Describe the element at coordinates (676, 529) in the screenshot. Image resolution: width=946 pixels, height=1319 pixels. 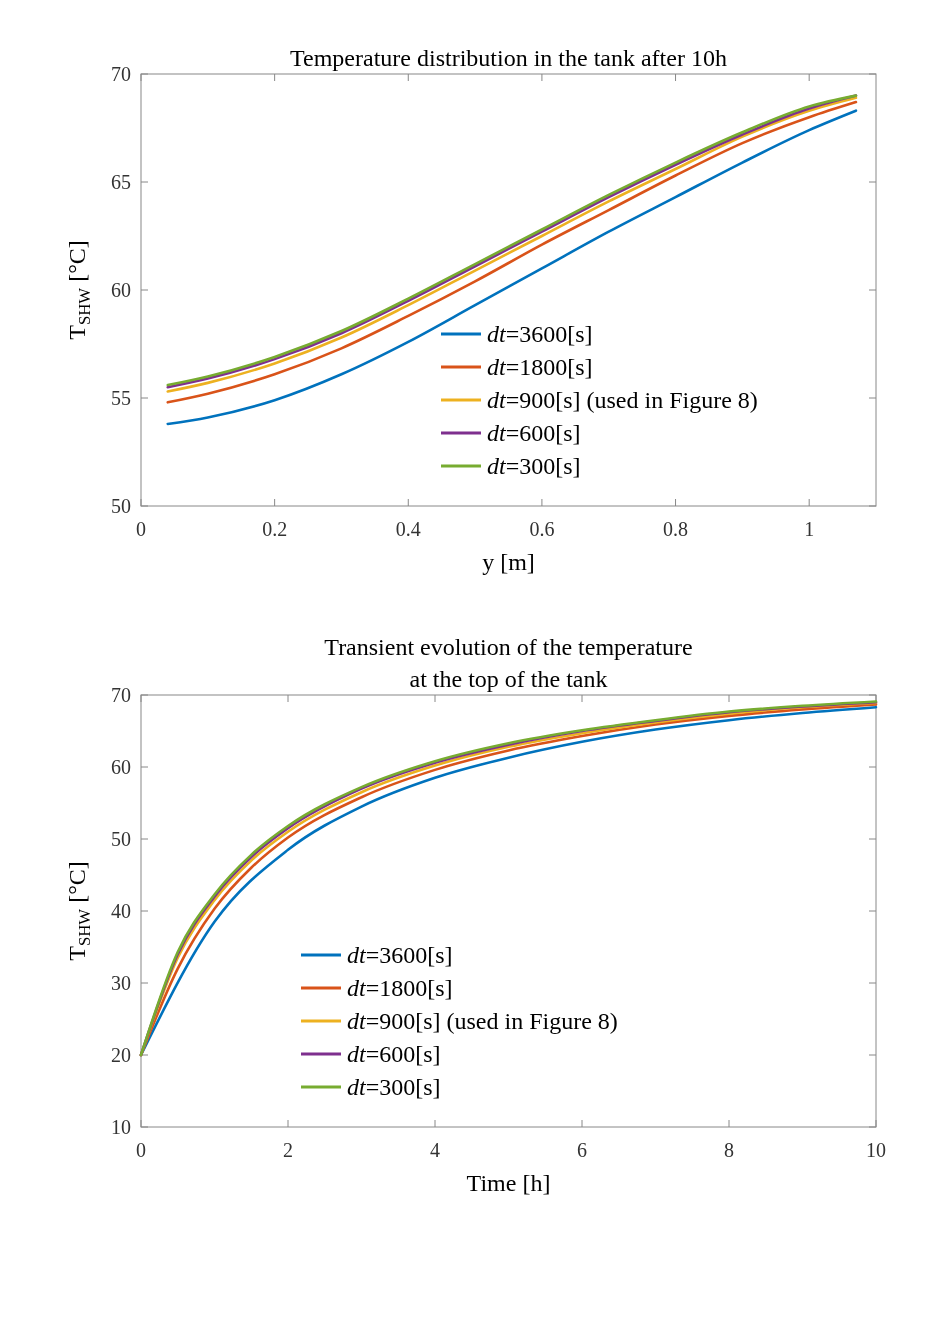
I see `x-tick-label: 0.8` at that location.